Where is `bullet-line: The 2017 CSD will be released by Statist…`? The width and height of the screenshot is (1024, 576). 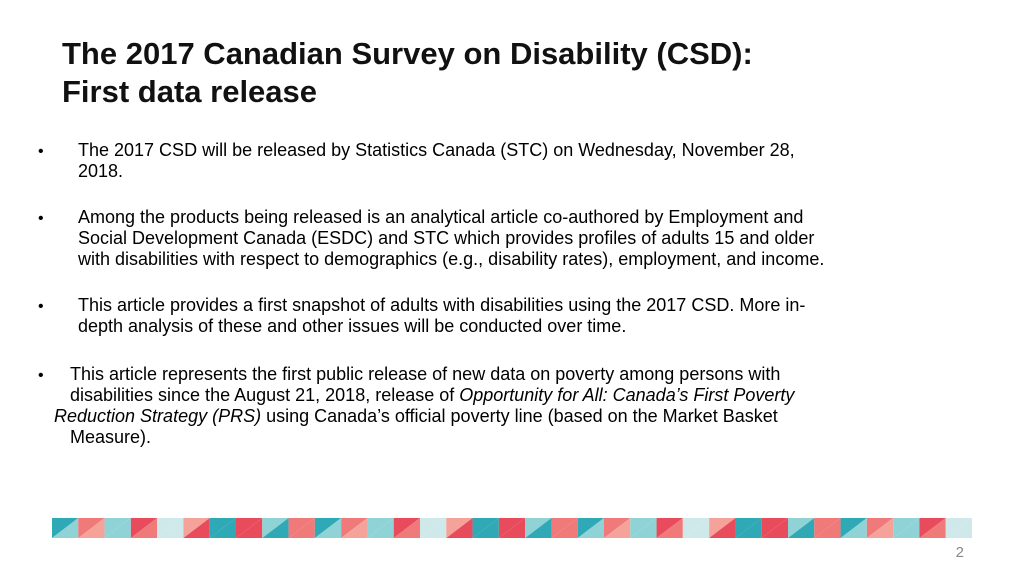 bullet-line: The 2017 CSD will be released by Statist… is located at coordinates (436, 150).